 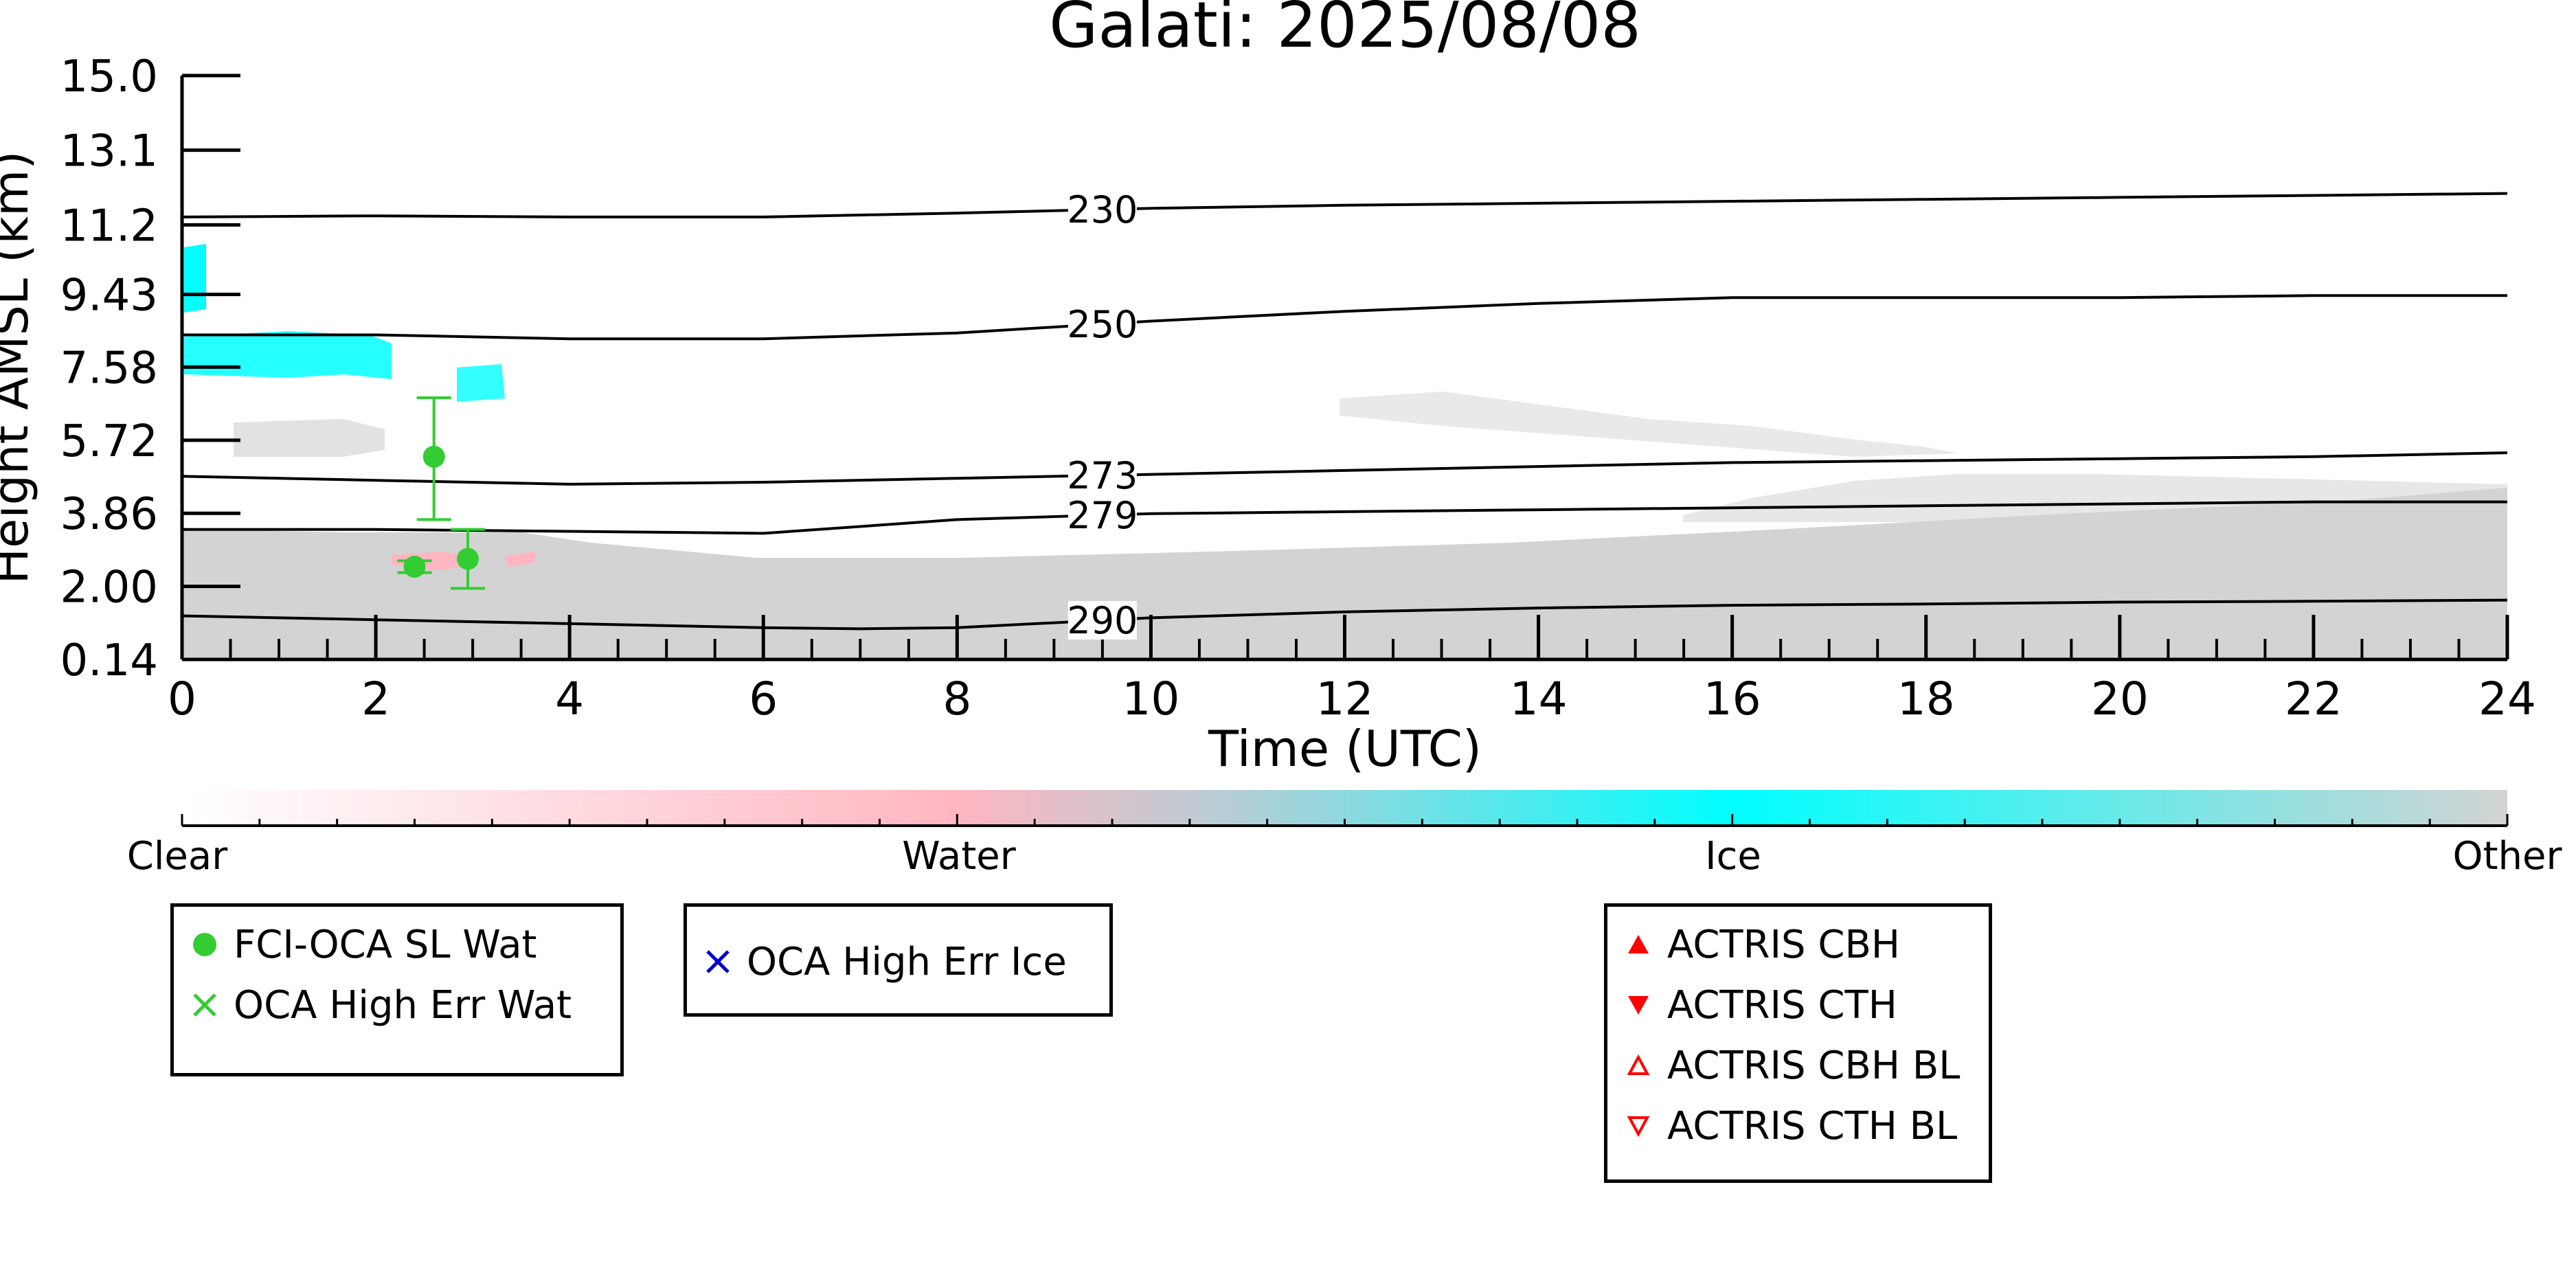 I want to click on x-tick-label: 18, so click(x=1926, y=699).